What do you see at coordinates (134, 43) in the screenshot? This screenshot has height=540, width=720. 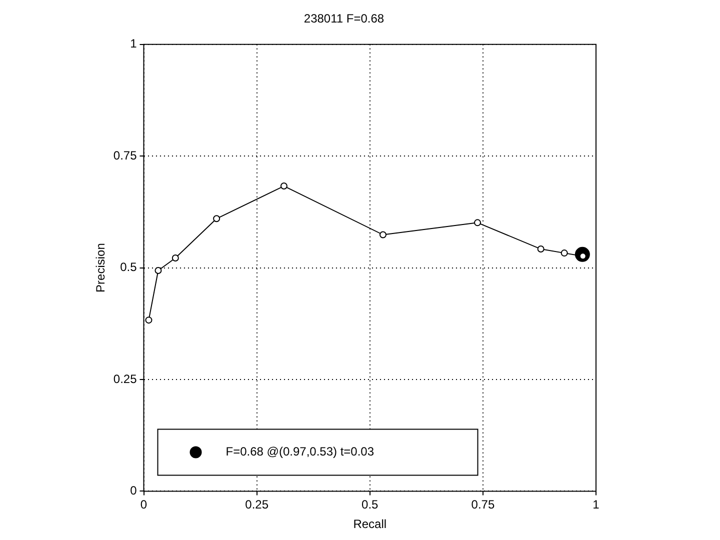 I see `y-tick-label: 1` at bounding box center [134, 43].